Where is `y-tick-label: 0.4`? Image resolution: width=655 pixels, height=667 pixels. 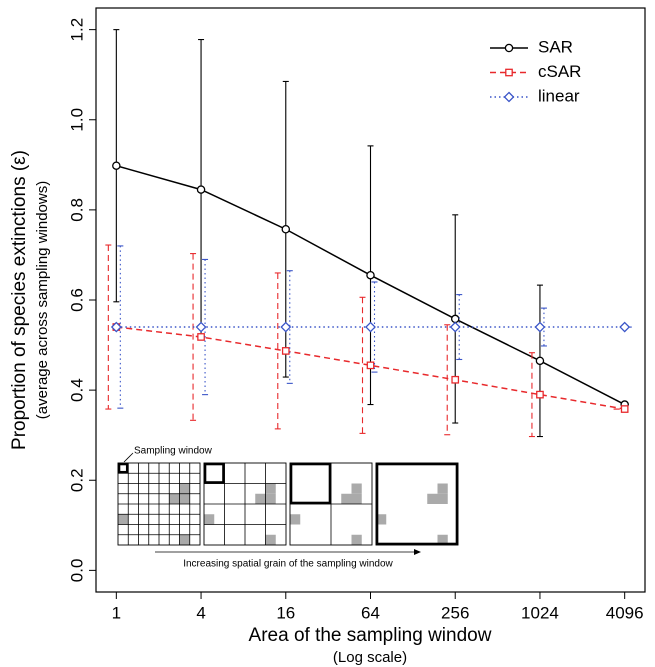
y-tick-label: 0.4 is located at coordinates (76, 390).